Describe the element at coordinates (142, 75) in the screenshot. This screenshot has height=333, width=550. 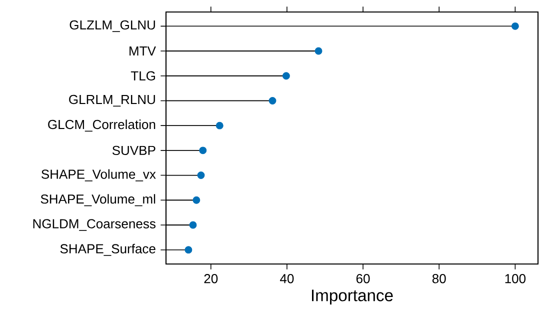
I see `y-tick-label: TLG` at that location.